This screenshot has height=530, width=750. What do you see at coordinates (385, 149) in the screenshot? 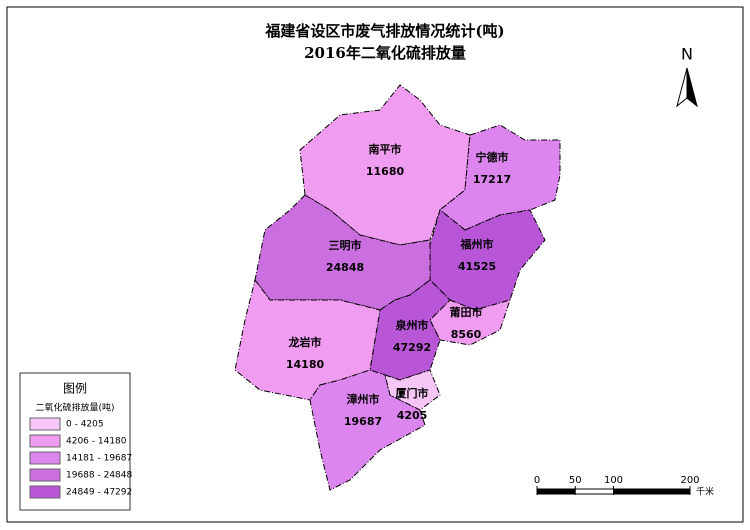
I see `region-name: 南平市` at bounding box center [385, 149].